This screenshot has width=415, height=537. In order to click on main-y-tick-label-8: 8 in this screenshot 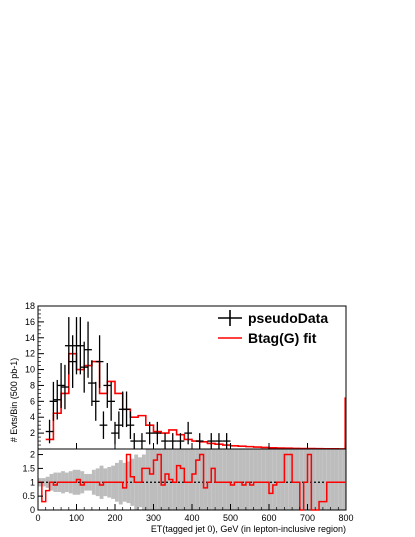, I will do `click(32, 385)`.